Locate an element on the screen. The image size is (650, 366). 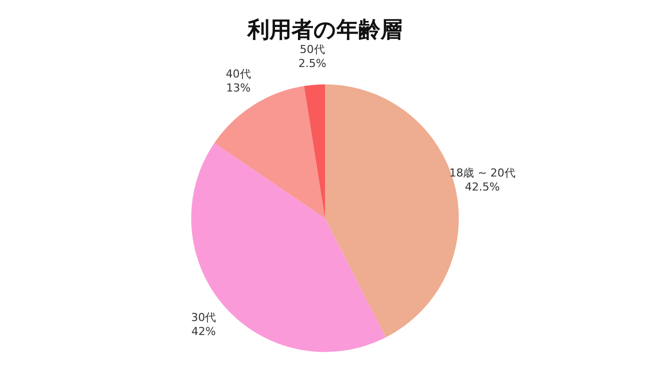
slice-label: 18歳 ~ 20代 is located at coordinates (482, 173).